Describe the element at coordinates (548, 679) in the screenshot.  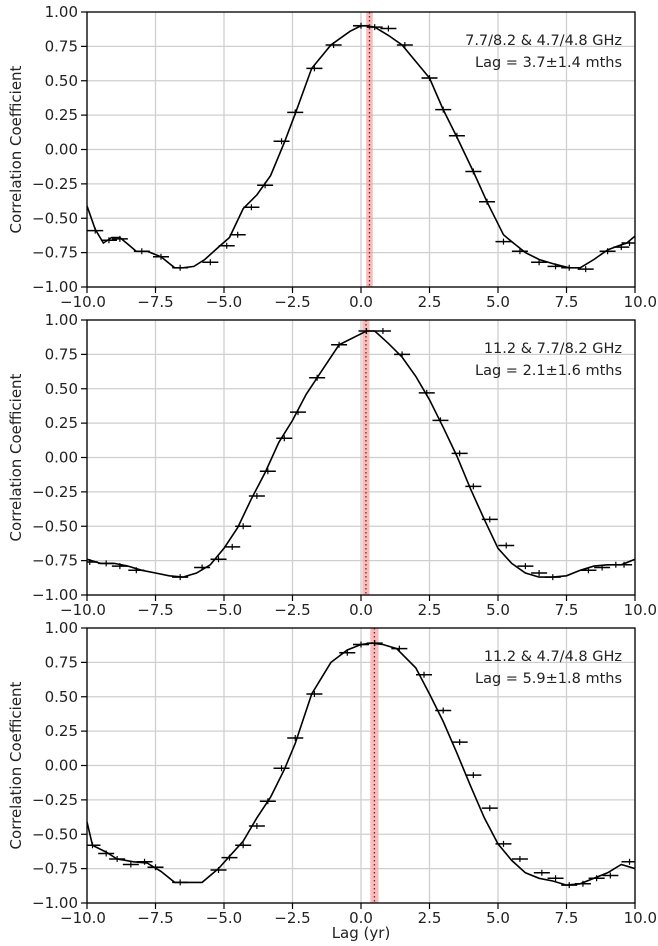
I see `panel-annotation-line-2: Lag = 5.9±1.8 mths` at that location.